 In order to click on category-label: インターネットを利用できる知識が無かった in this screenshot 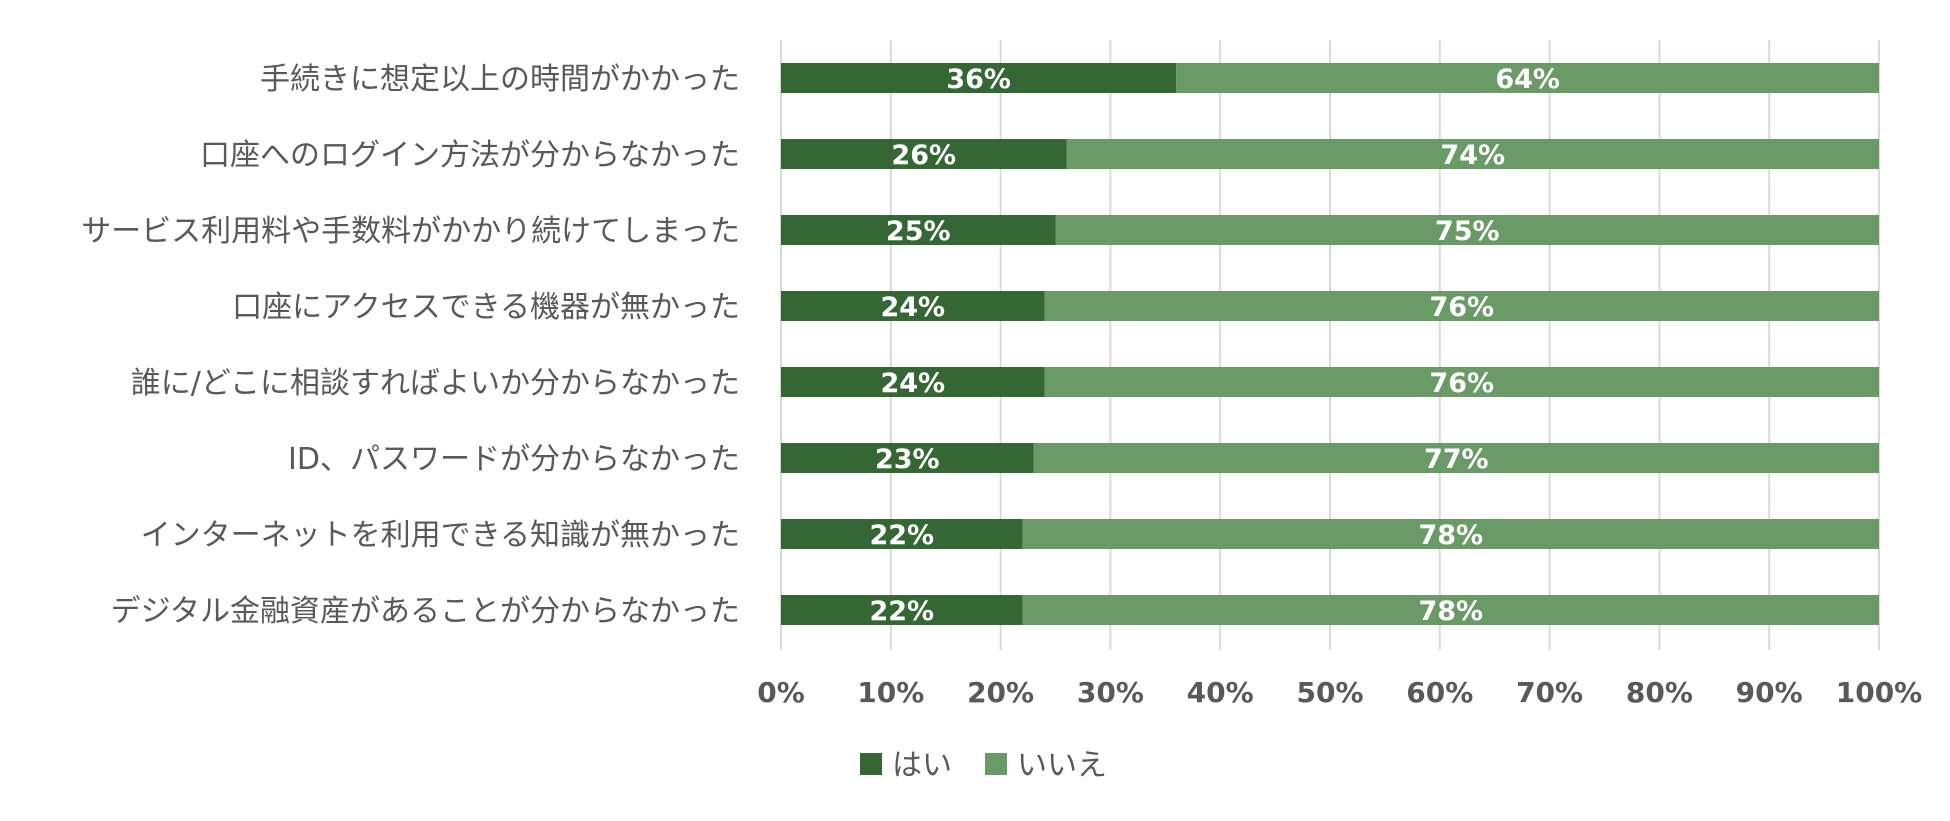, I will do `click(440, 535)`.